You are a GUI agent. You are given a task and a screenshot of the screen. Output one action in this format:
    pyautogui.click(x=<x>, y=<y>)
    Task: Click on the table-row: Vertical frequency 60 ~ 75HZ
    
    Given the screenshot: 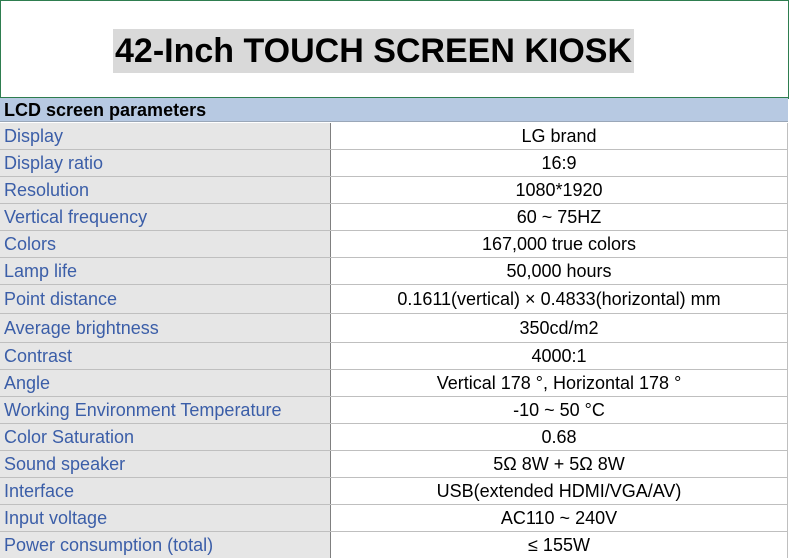 What is the action you would take?
    pyautogui.click(x=394, y=217)
    